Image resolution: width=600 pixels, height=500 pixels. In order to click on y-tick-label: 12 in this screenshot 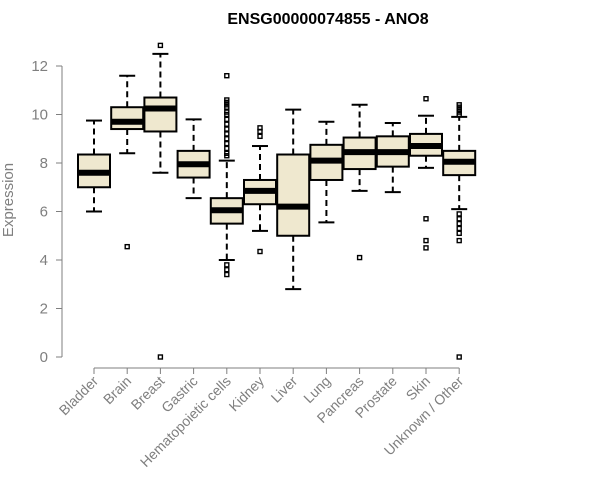, I will do `click(39, 66)`.